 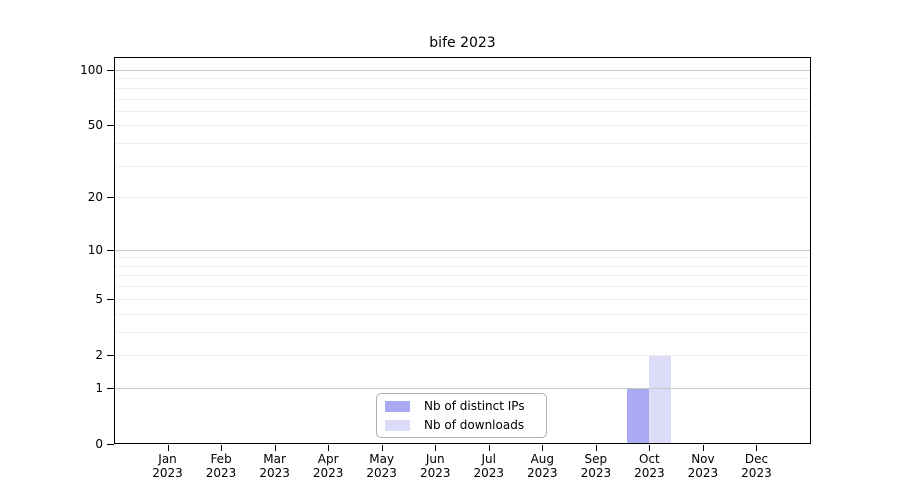 I want to click on y-tick-label: 2, so click(x=99, y=354).